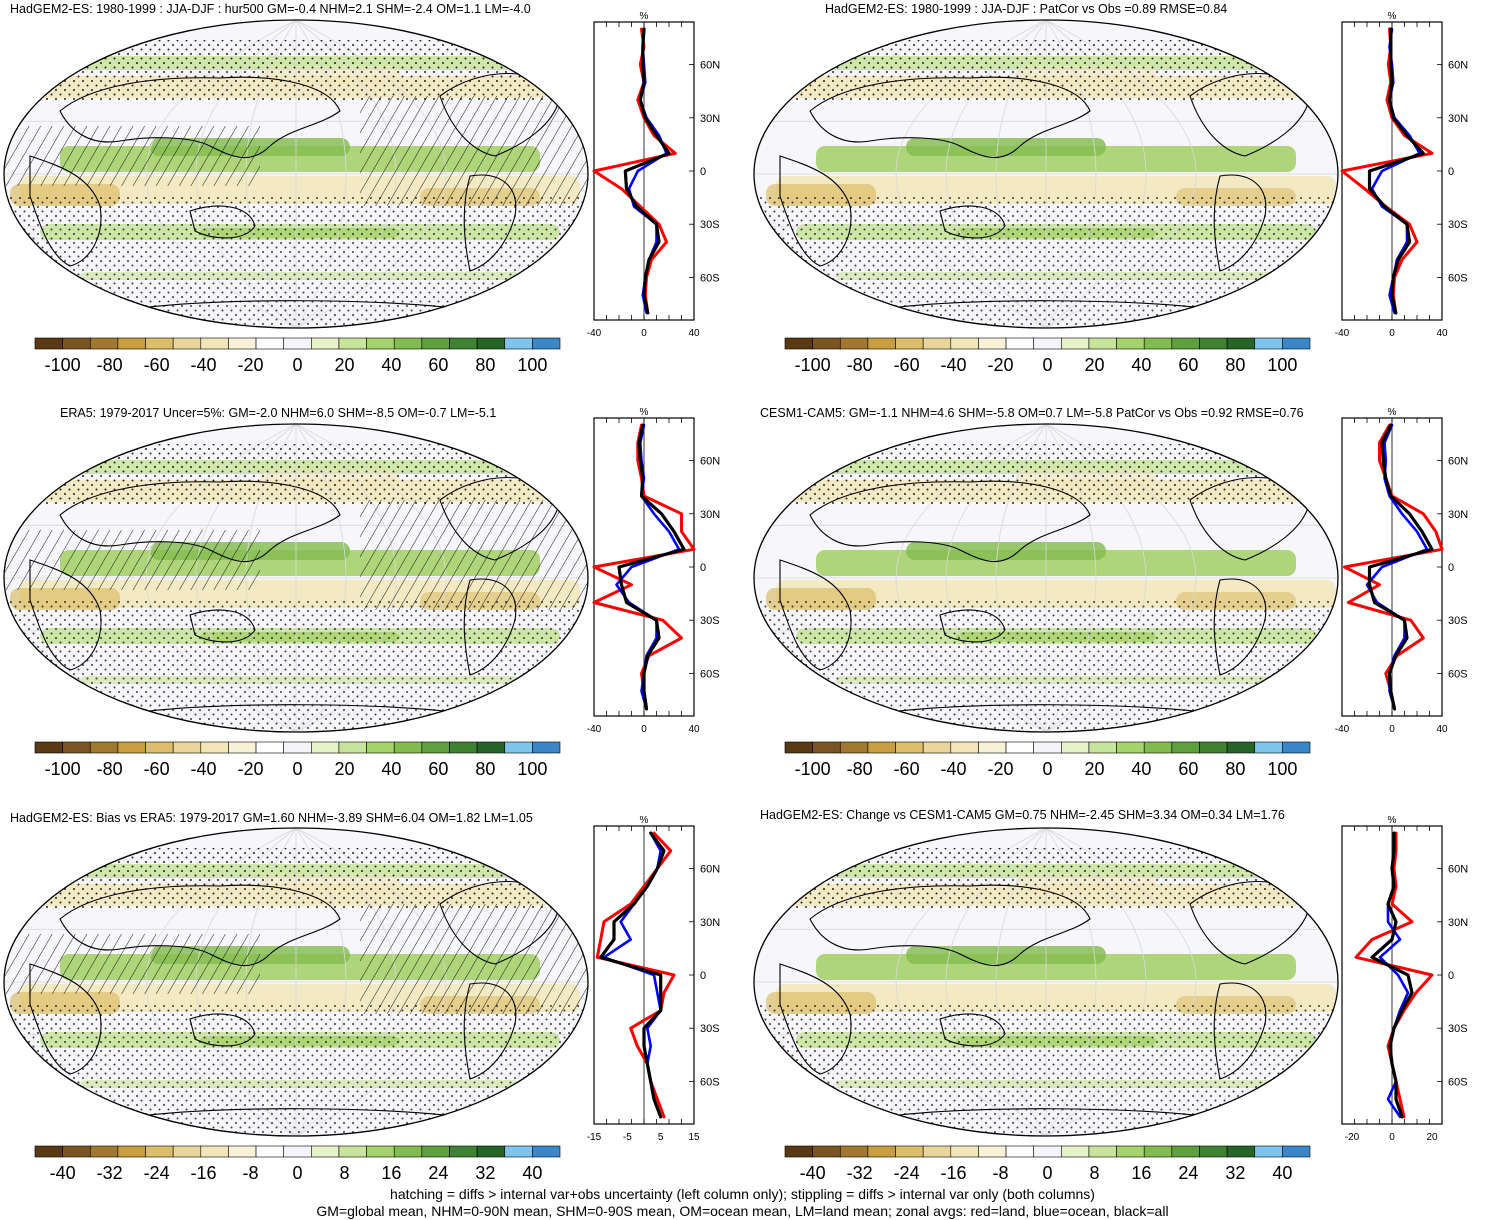  What do you see at coordinates (694, 1137) in the screenshot?
I see `zonal-x-tick-label: 15` at bounding box center [694, 1137].